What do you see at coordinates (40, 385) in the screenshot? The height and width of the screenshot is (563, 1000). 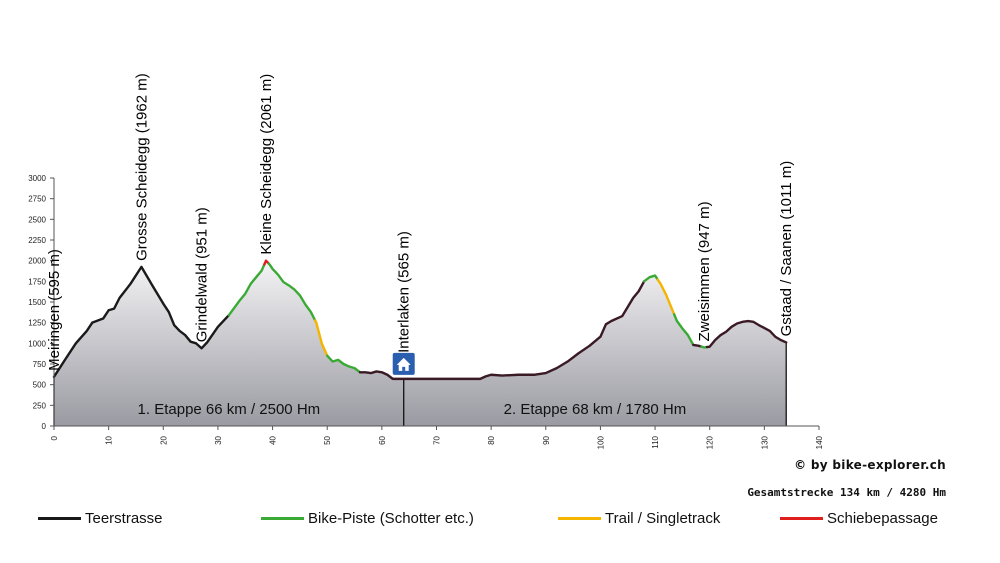 I see `y-tick-label: 500` at bounding box center [40, 385].